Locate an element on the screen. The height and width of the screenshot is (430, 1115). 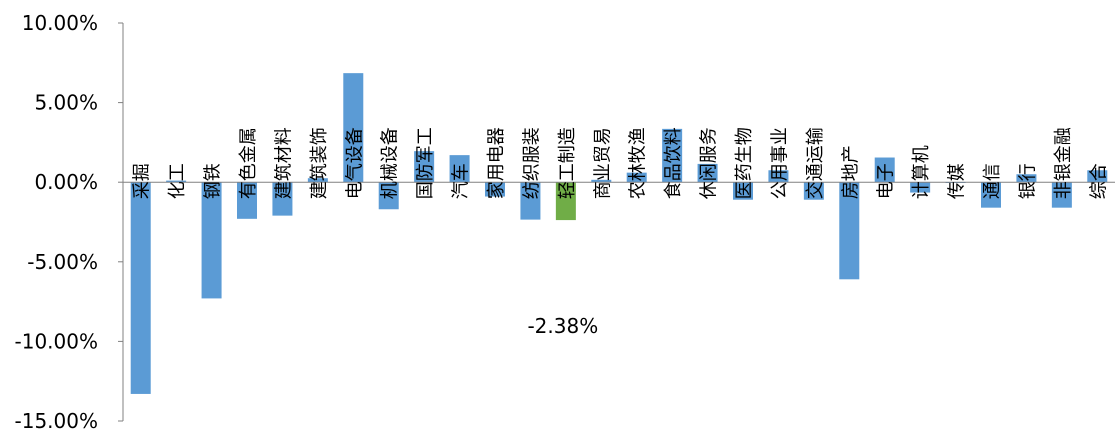
category-label: 家用电器 is located at coordinates (496, 163).